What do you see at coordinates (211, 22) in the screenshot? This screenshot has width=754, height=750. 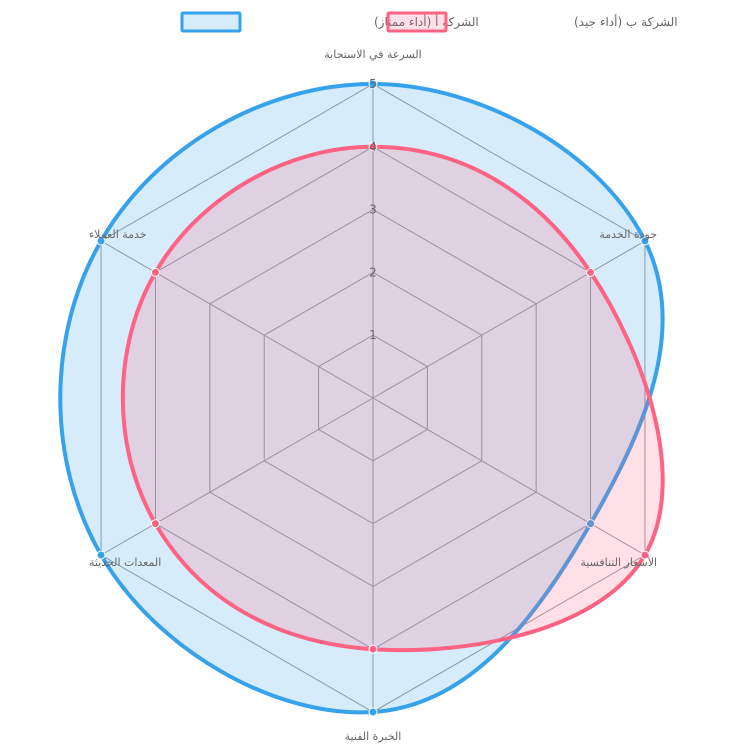 I see `legend-swatch-series-a` at bounding box center [211, 22].